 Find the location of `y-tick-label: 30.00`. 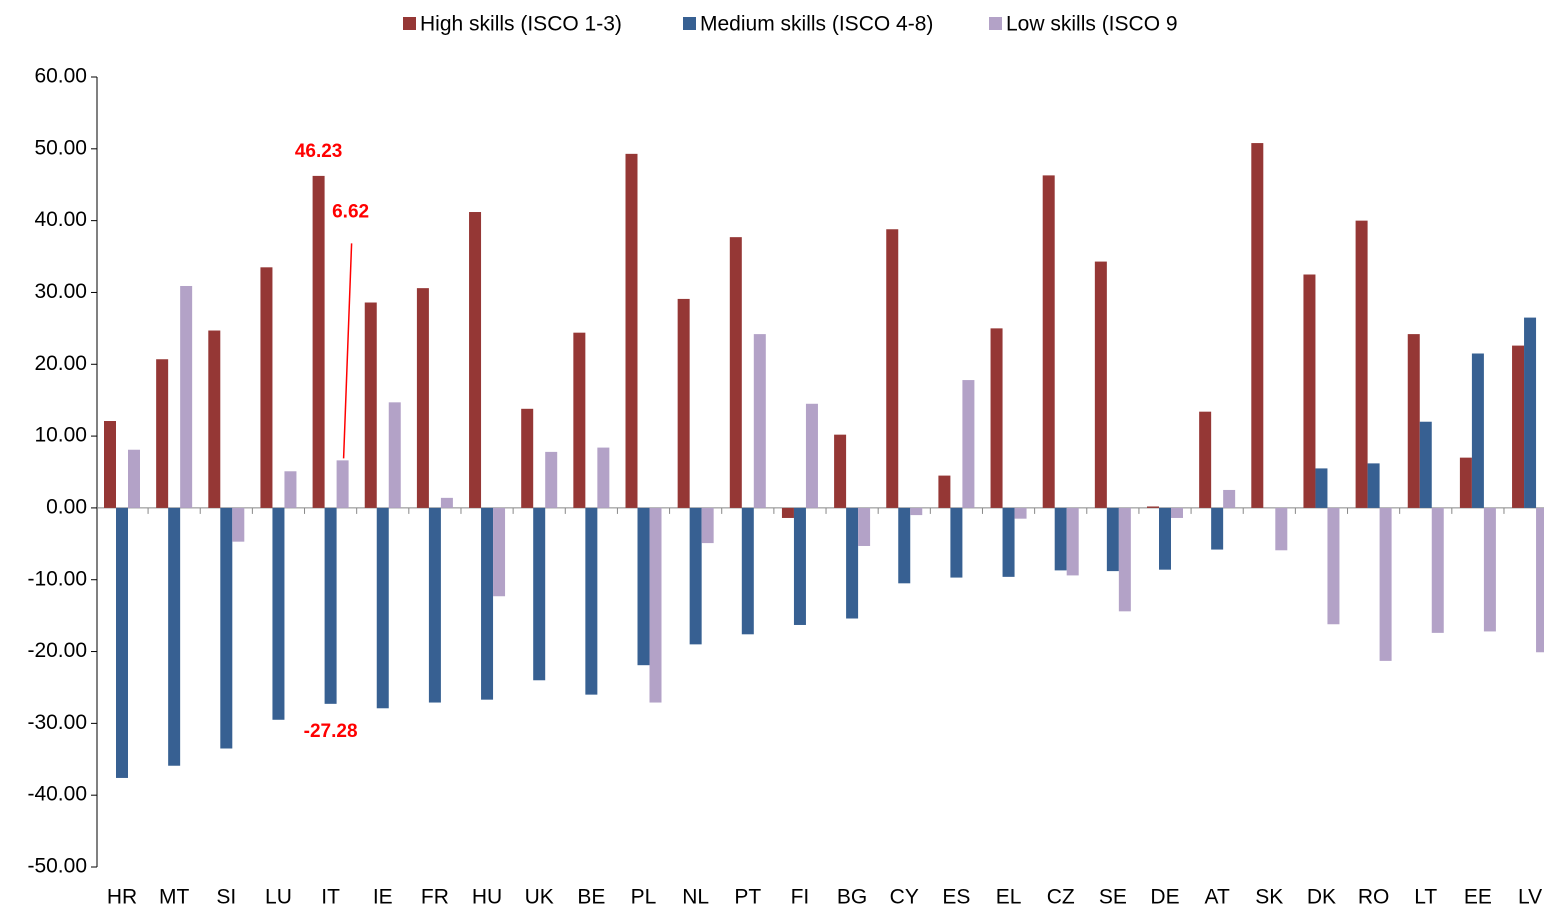

y-tick-label: 30.00 is located at coordinates (60, 291).